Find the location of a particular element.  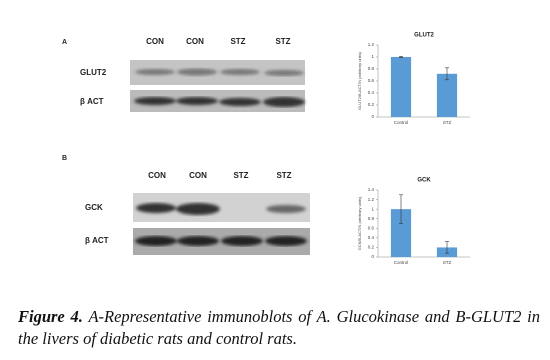

y-axis-label: GLUT2/B-ACTIN (arbitrary units) is located at coordinates (359, 80).